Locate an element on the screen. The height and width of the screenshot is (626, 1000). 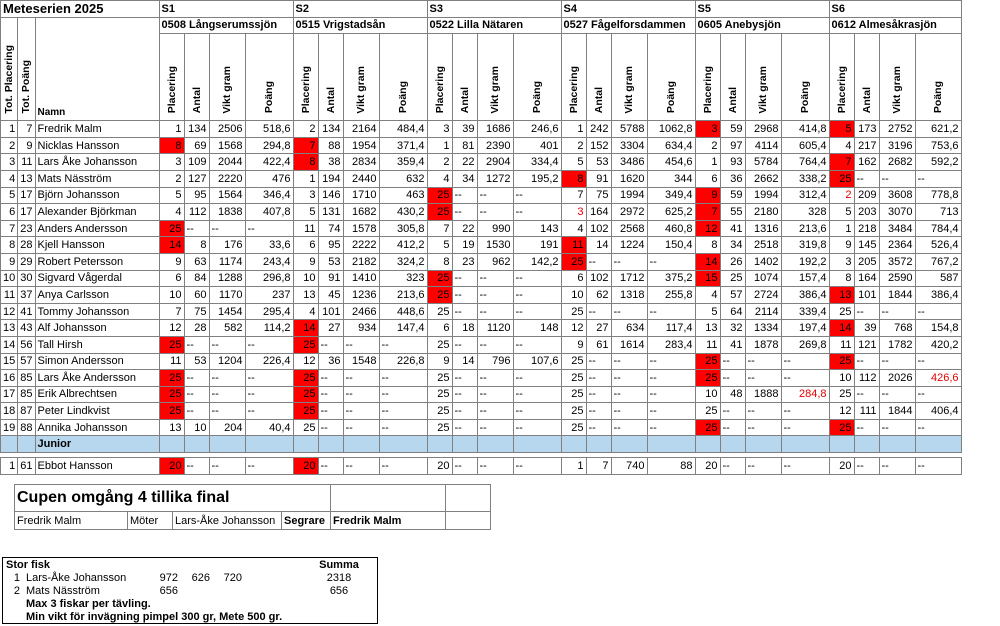
cell-vikt: 1318 is located at coordinates (629, 295).